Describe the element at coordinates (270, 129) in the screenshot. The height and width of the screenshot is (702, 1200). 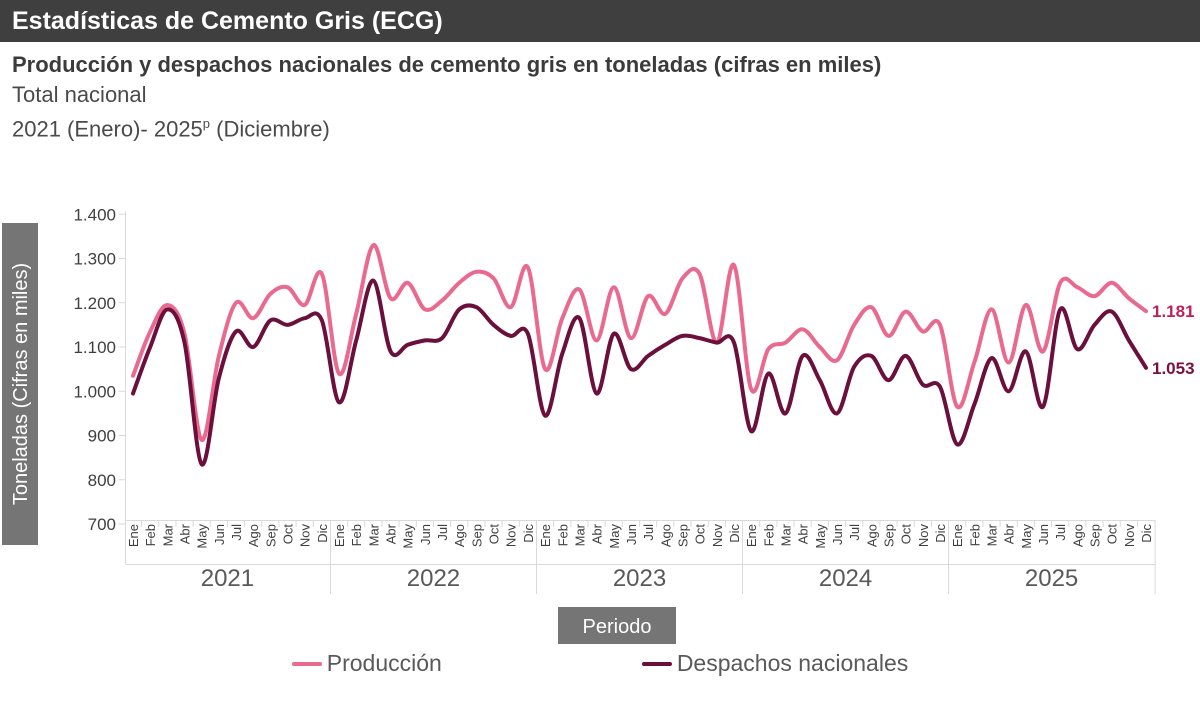
I see `period-text-end: (Diciembre)` at that location.